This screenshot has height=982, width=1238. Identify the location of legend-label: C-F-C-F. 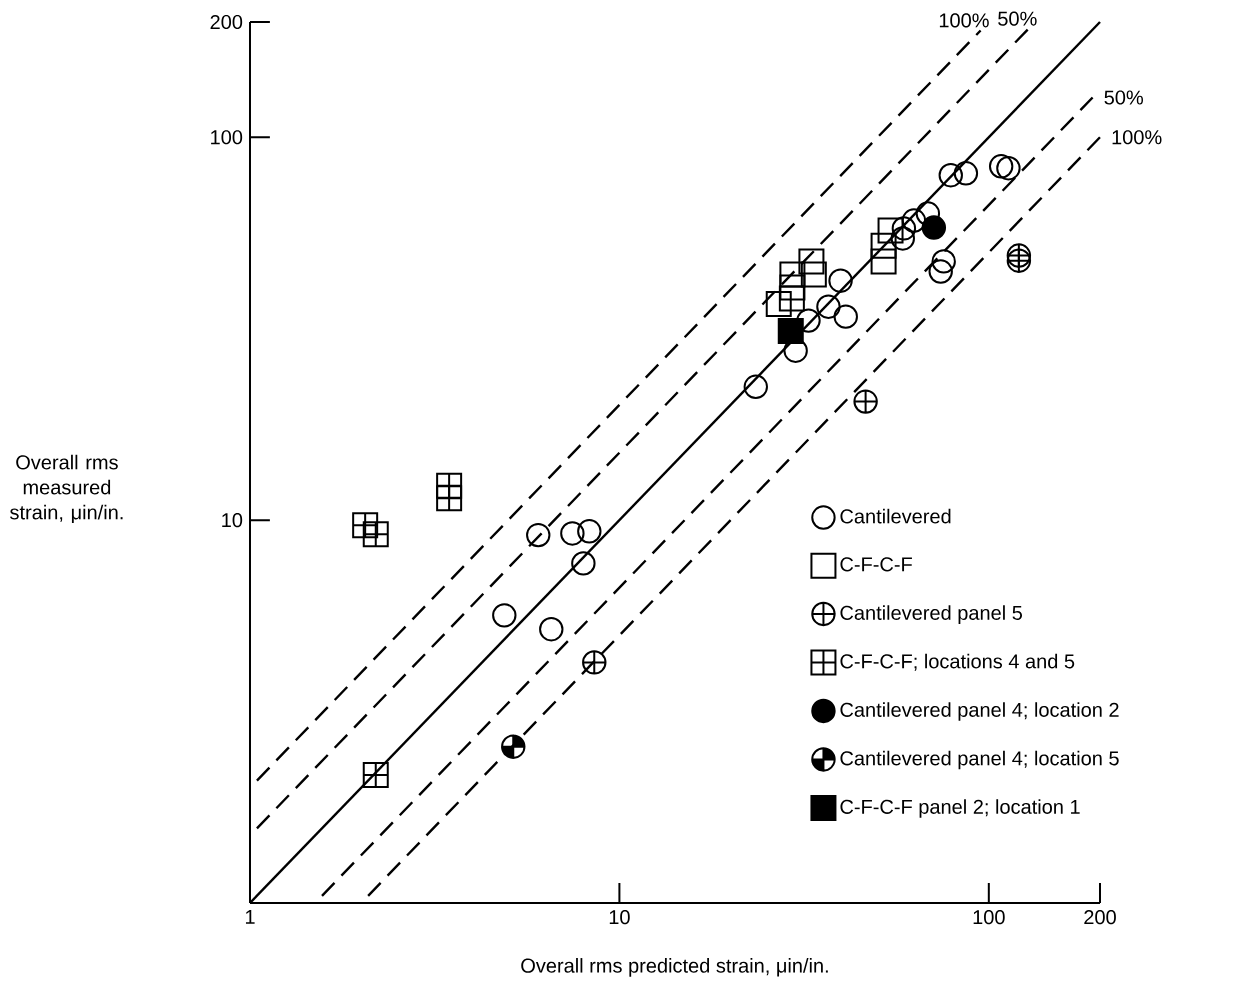
(876, 564).